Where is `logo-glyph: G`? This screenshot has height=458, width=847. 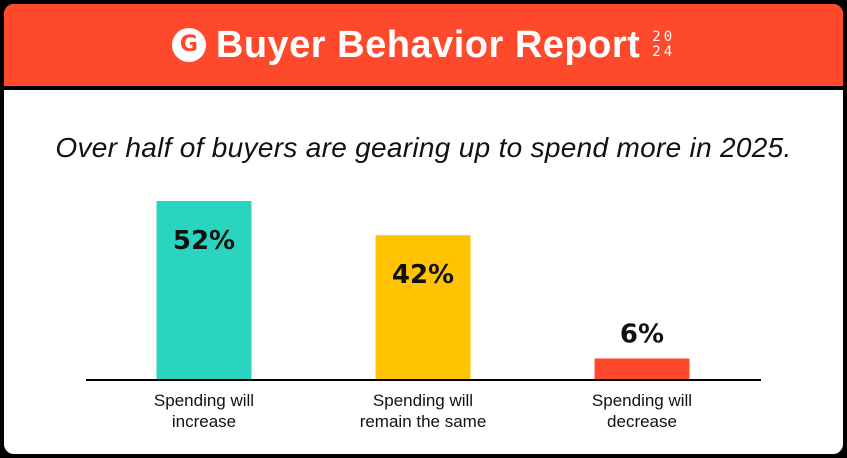 logo-glyph: G is located at coordinates (188, 44).